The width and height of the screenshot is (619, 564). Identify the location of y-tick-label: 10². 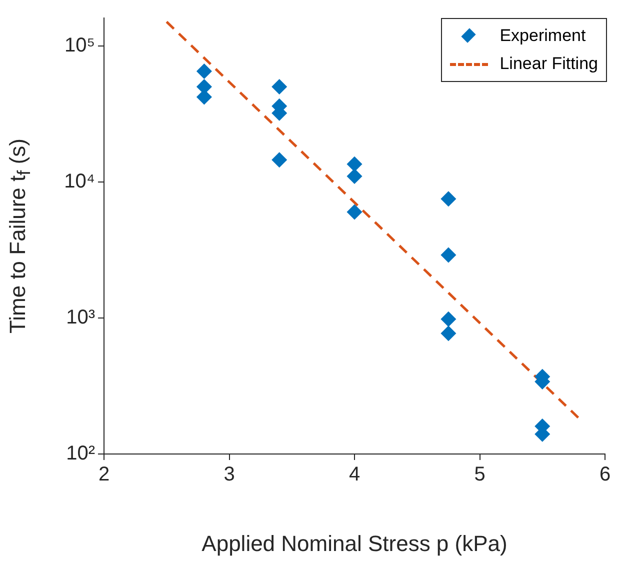
(81, 453).